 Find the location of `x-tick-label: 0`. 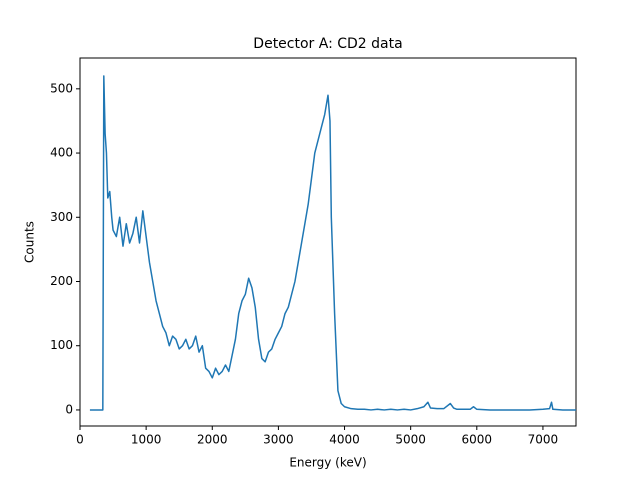

x-tick-label: 0 is located at coordinates (80, 440).